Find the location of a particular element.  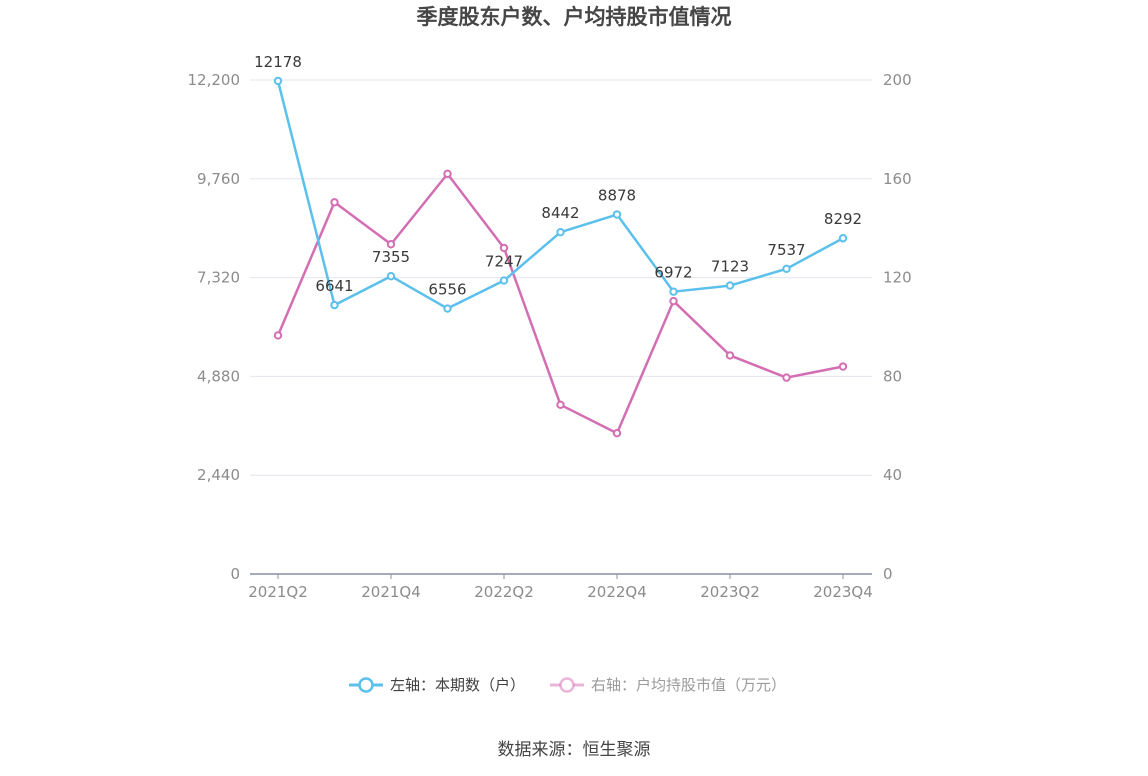

x-tick-label: 2021Q4 is located at coordinates (391, 592).